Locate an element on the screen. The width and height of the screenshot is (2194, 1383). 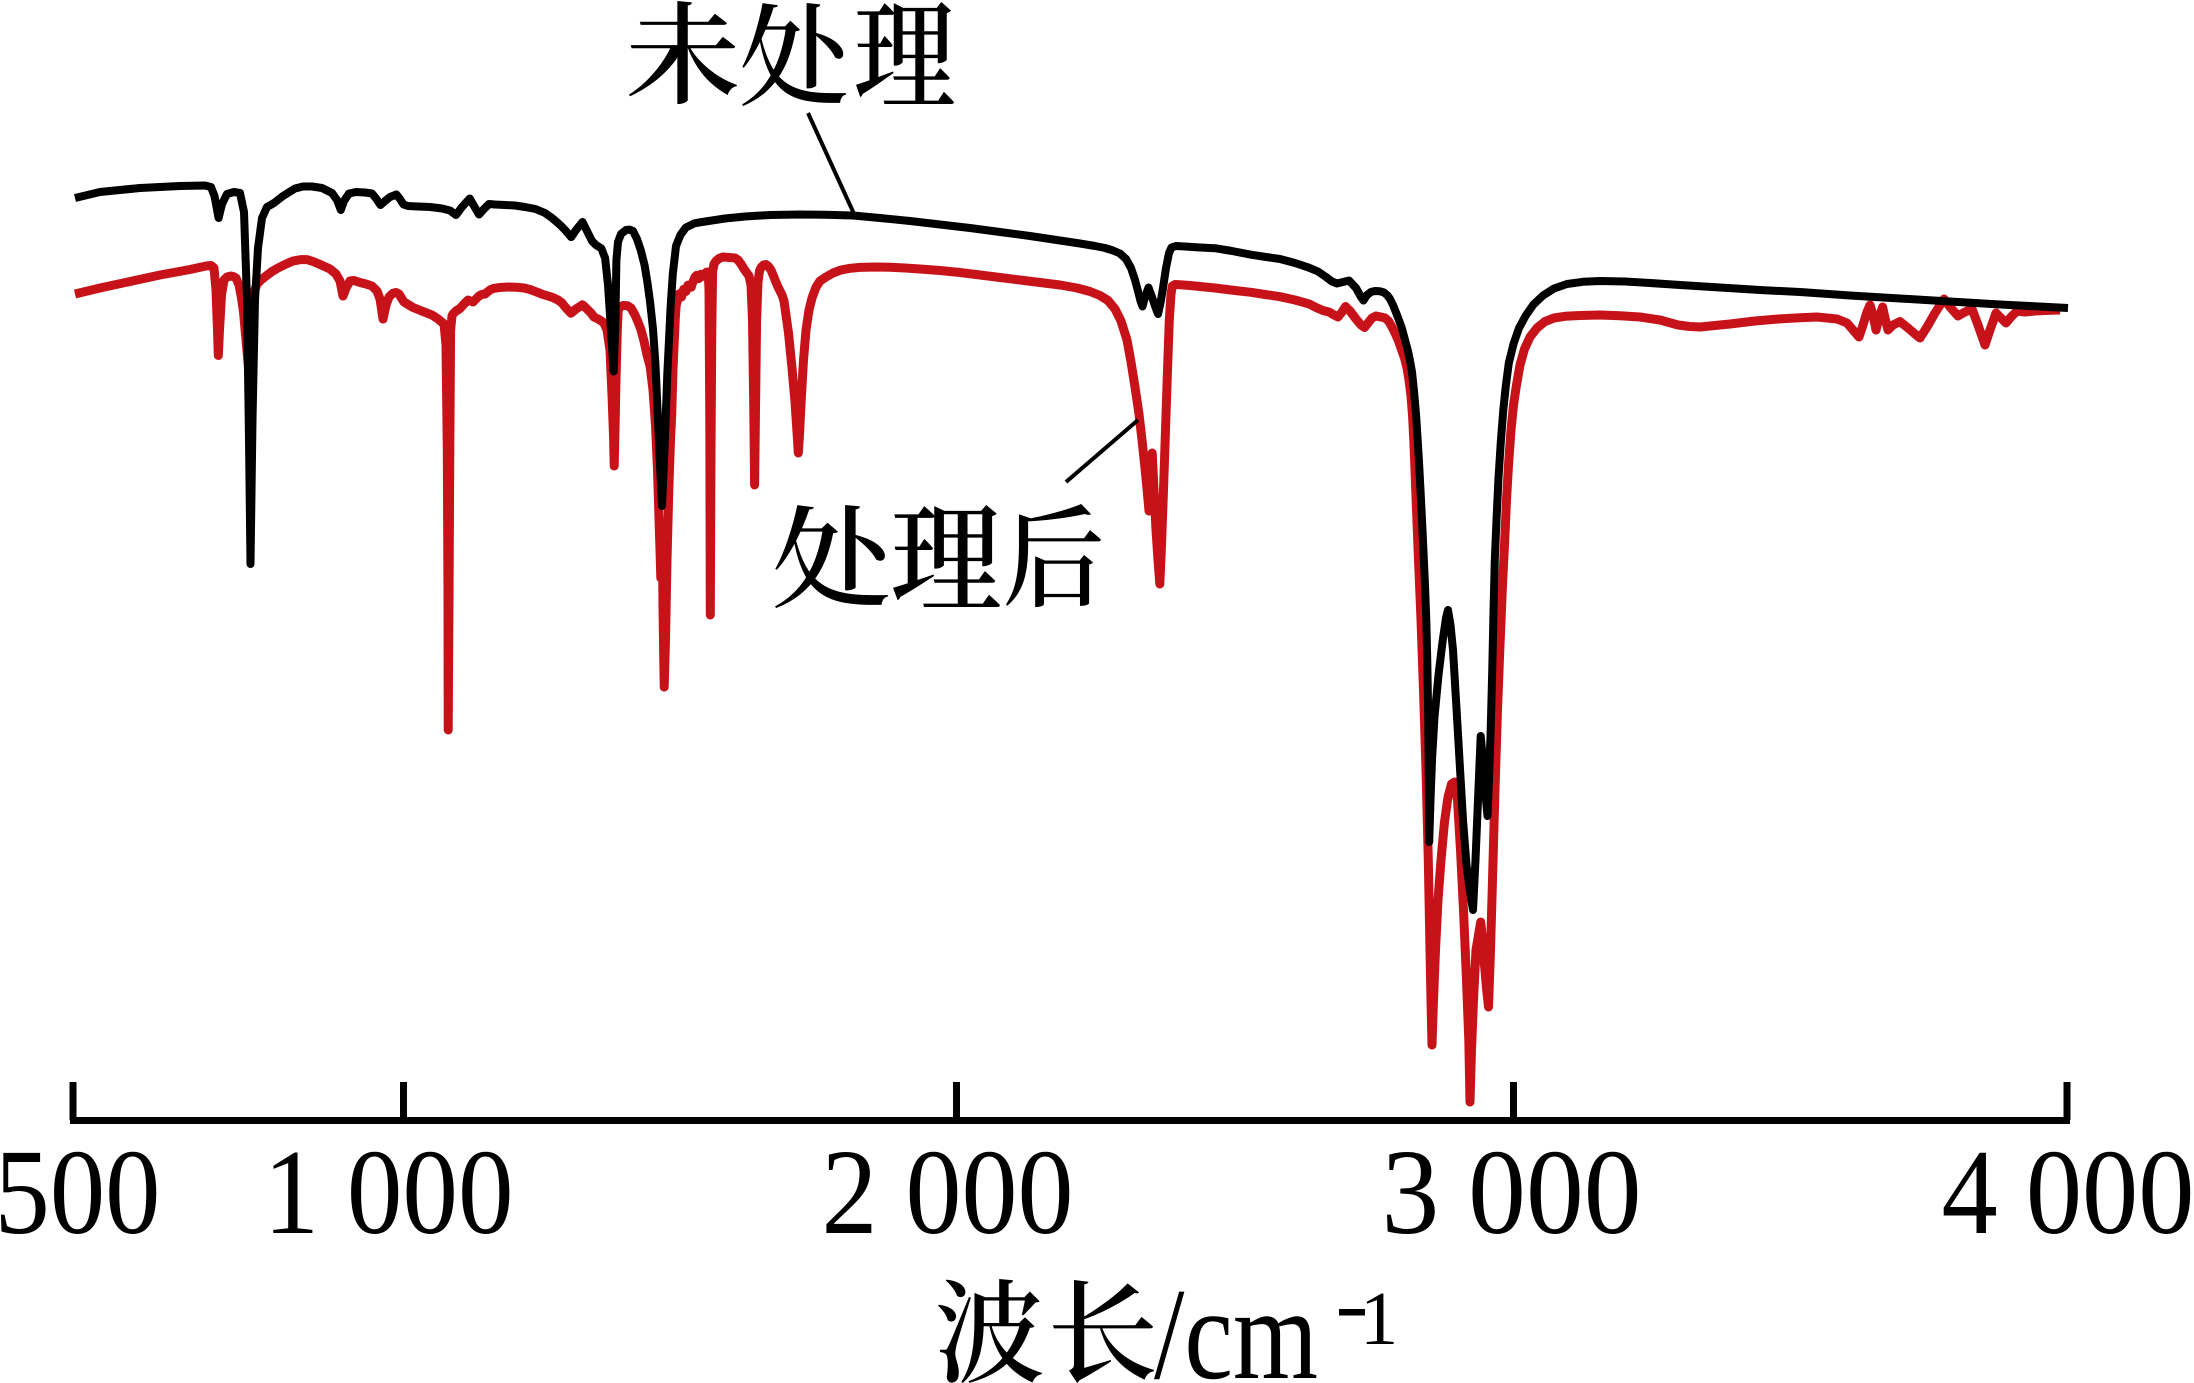
svg-text: 4 000 is located at coordinates (2068, 1193).